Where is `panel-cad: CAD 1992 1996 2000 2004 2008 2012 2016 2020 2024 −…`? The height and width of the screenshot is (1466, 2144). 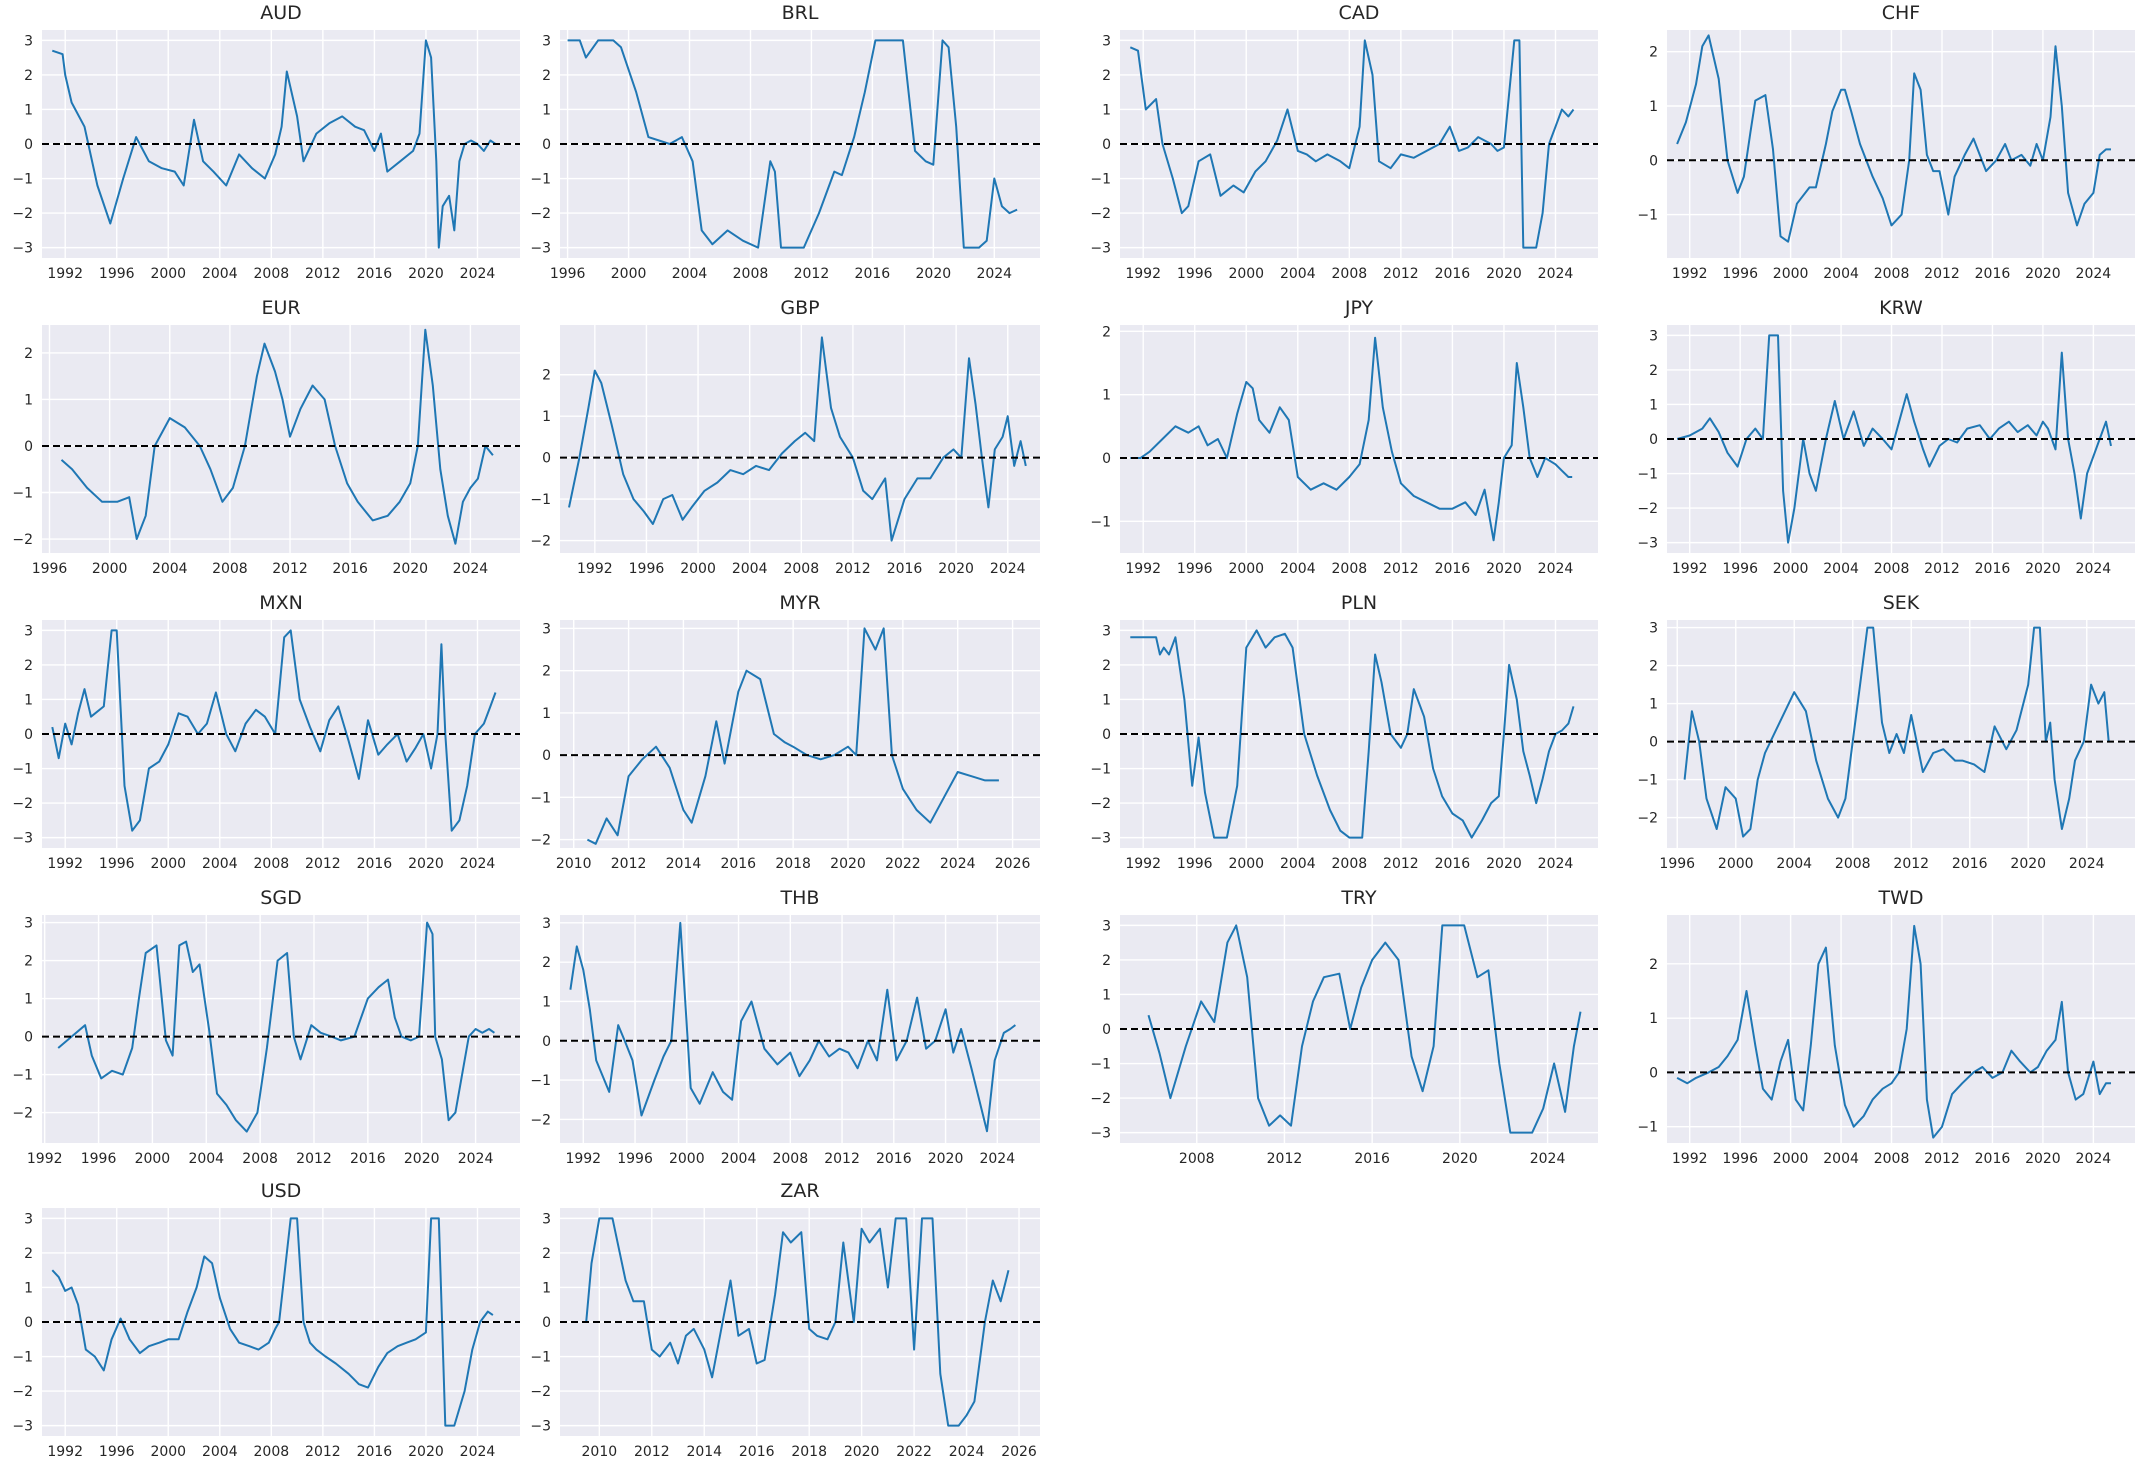
panel-cad: CAD 1992 1996 2000 2004 2008 2012 2016 2020 2024 −… is located at coordinates (1341, 145).